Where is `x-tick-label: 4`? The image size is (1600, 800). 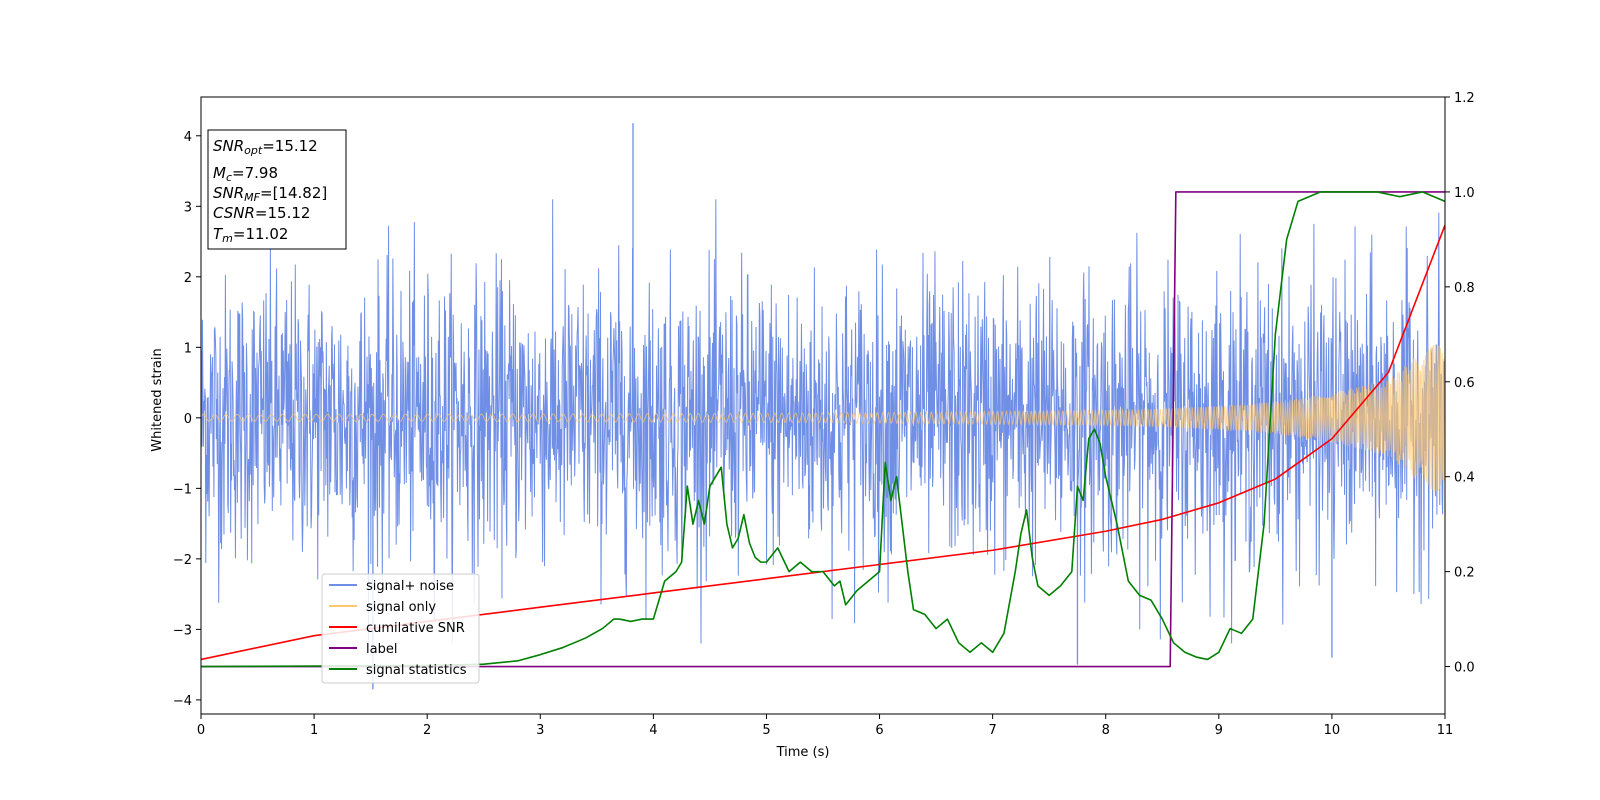
x-tick-label: 4 is located at coordinates (653, 730).